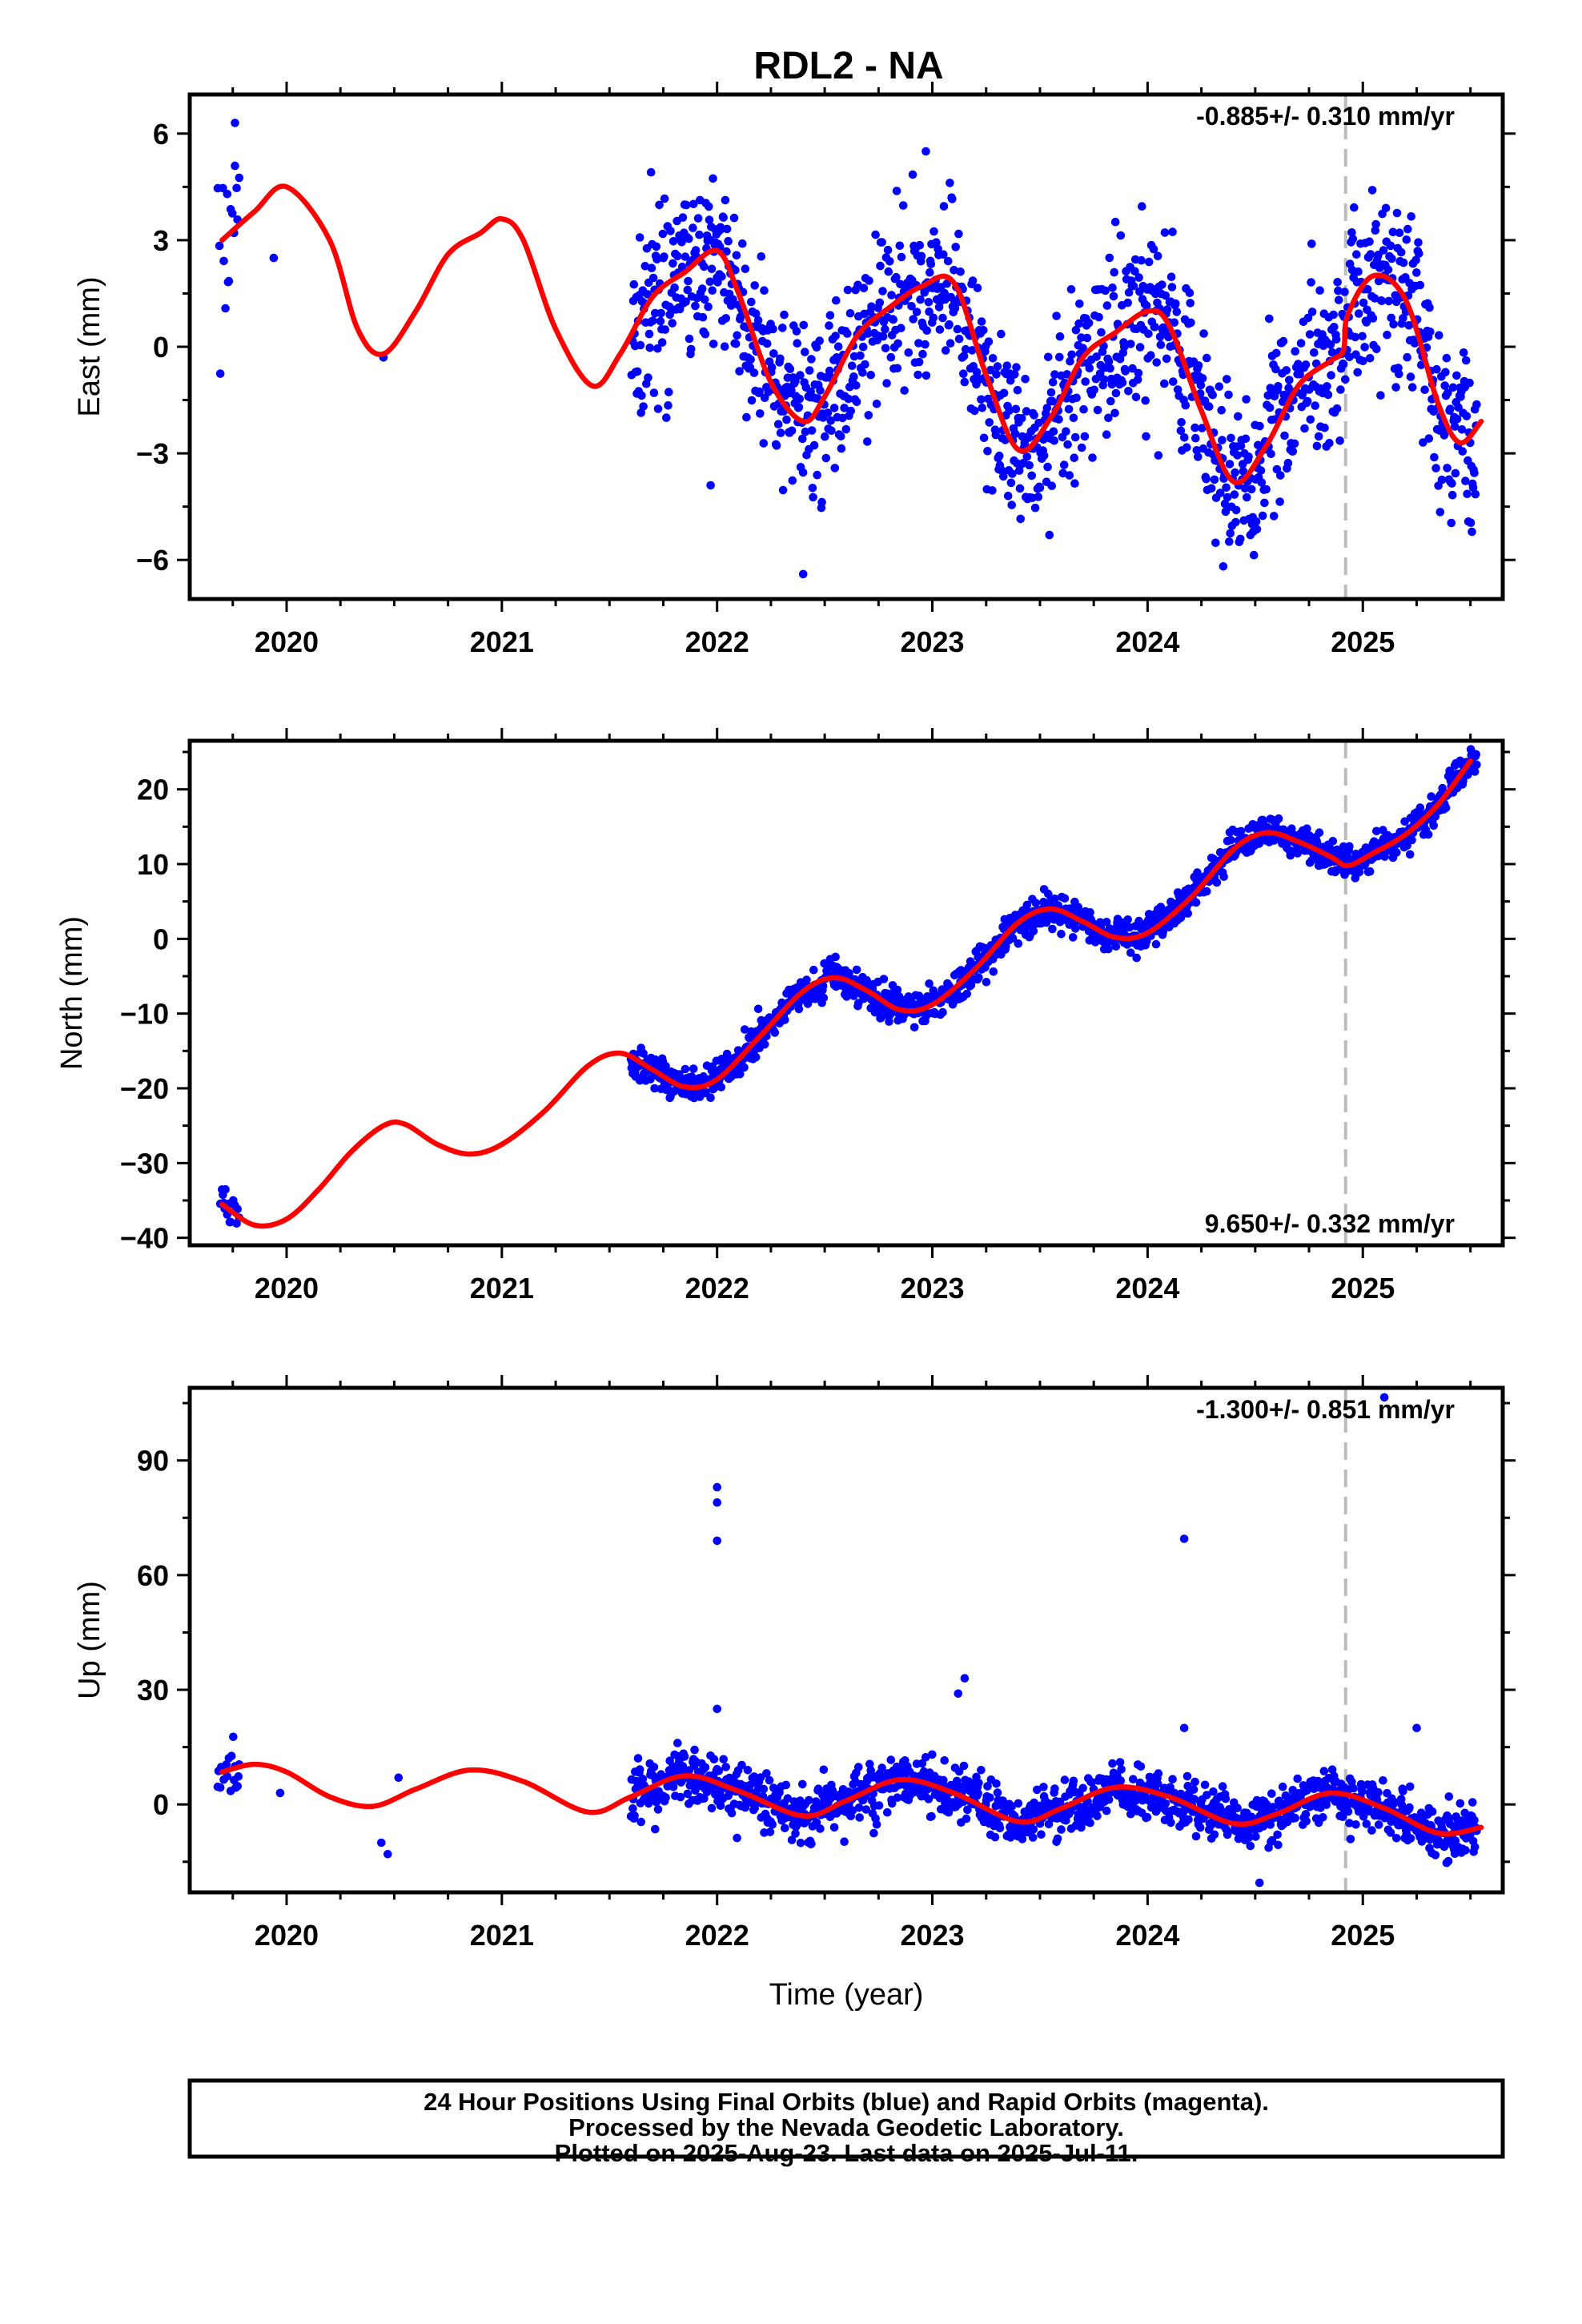  I want to click on velocity-annotation: -1.300+/- 0.851 mm/yr, so click(1326, 1409).